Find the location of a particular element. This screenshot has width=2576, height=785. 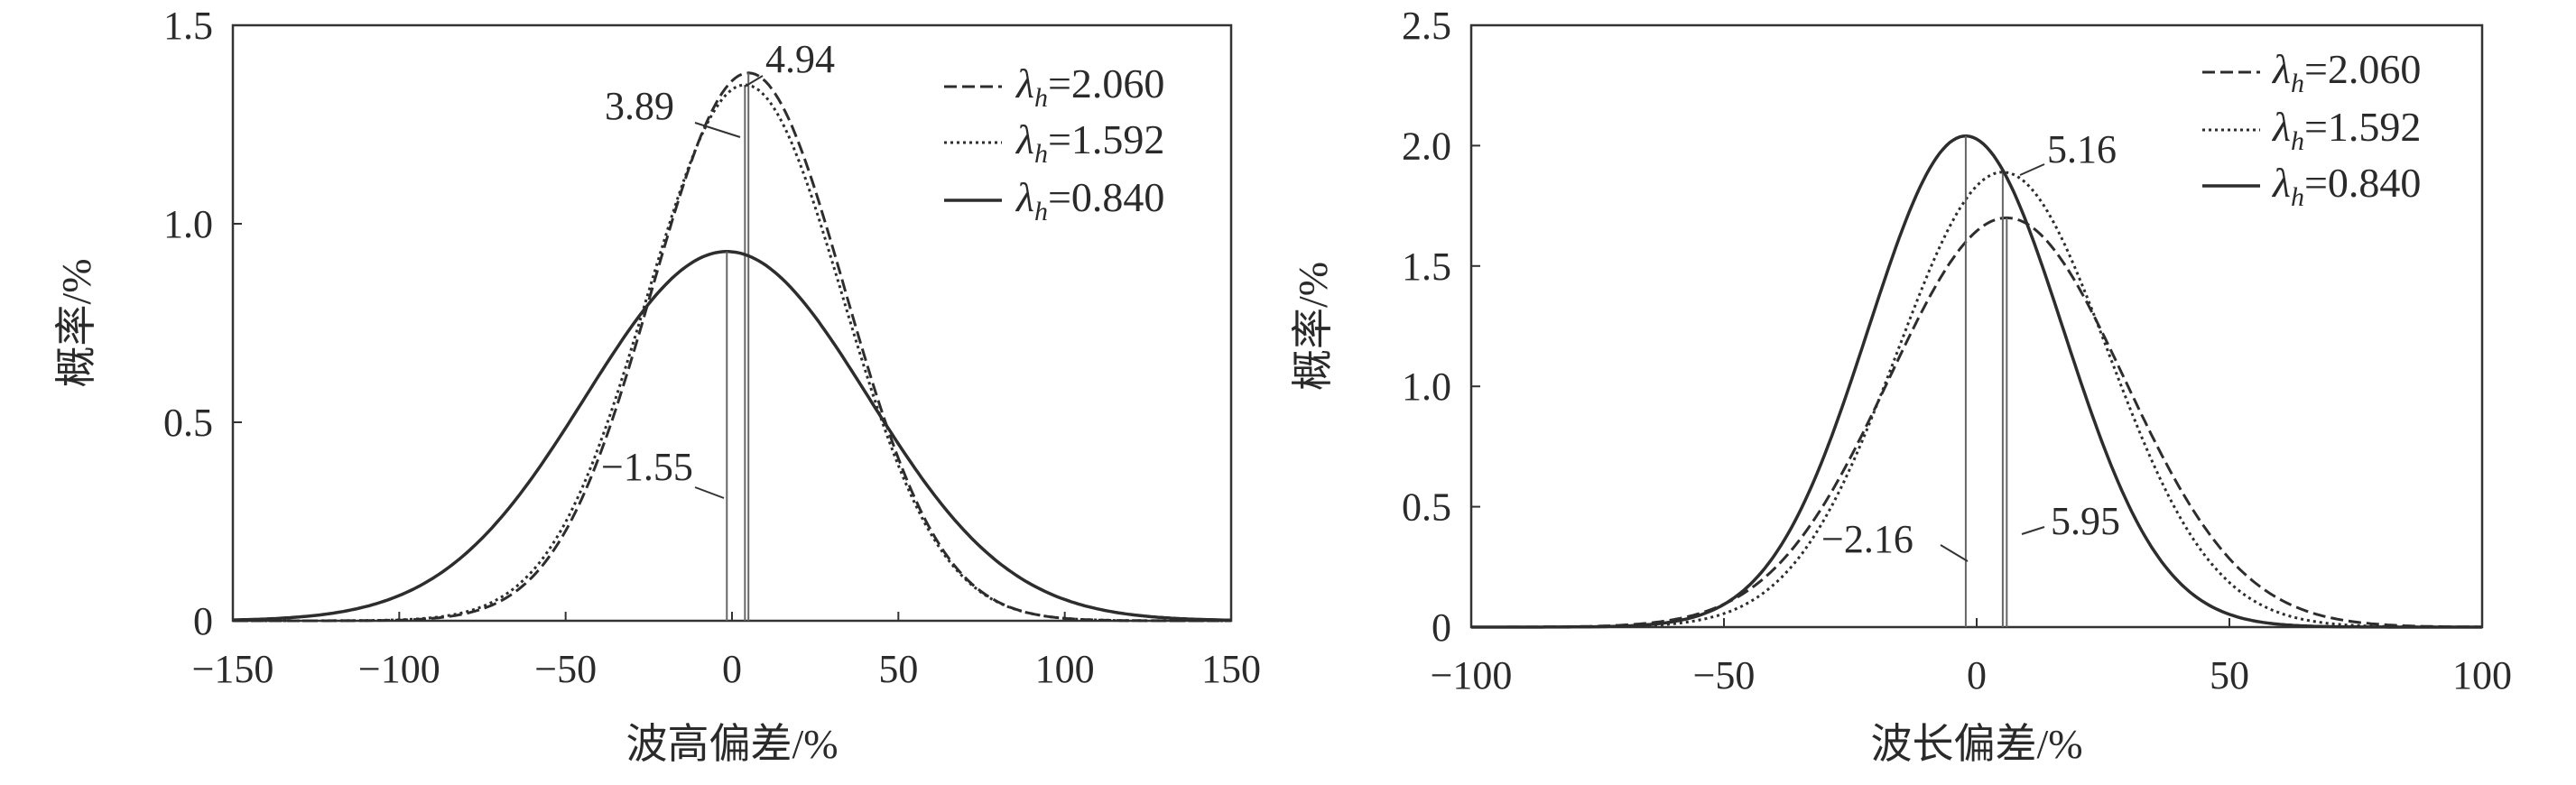

y-tick-label: 2.0 is located at coordinates (1426, 146).